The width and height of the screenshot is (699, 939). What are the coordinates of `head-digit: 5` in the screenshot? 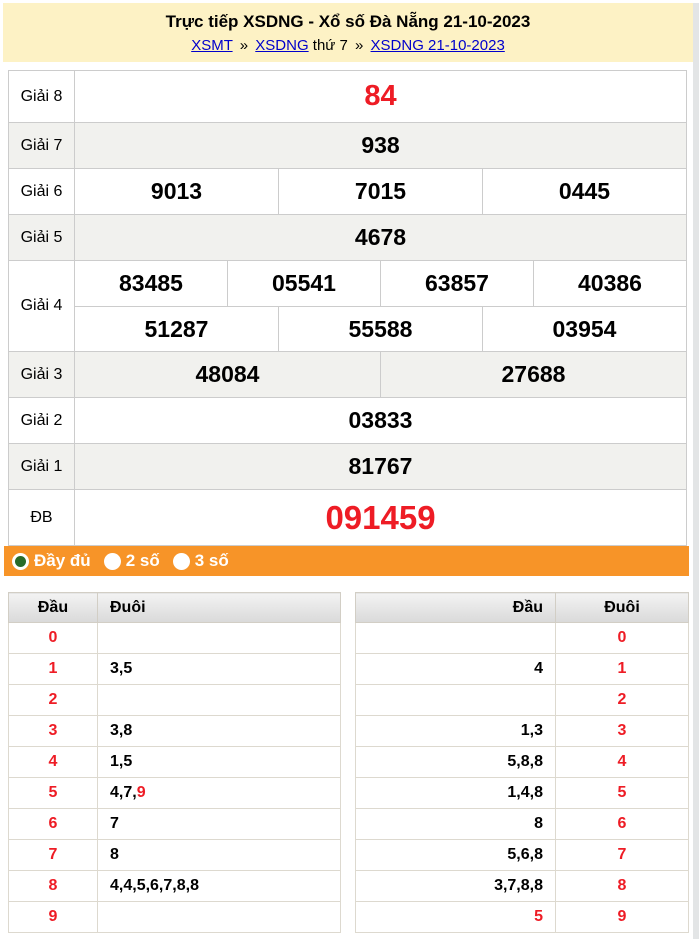 It's located at (53, 793).